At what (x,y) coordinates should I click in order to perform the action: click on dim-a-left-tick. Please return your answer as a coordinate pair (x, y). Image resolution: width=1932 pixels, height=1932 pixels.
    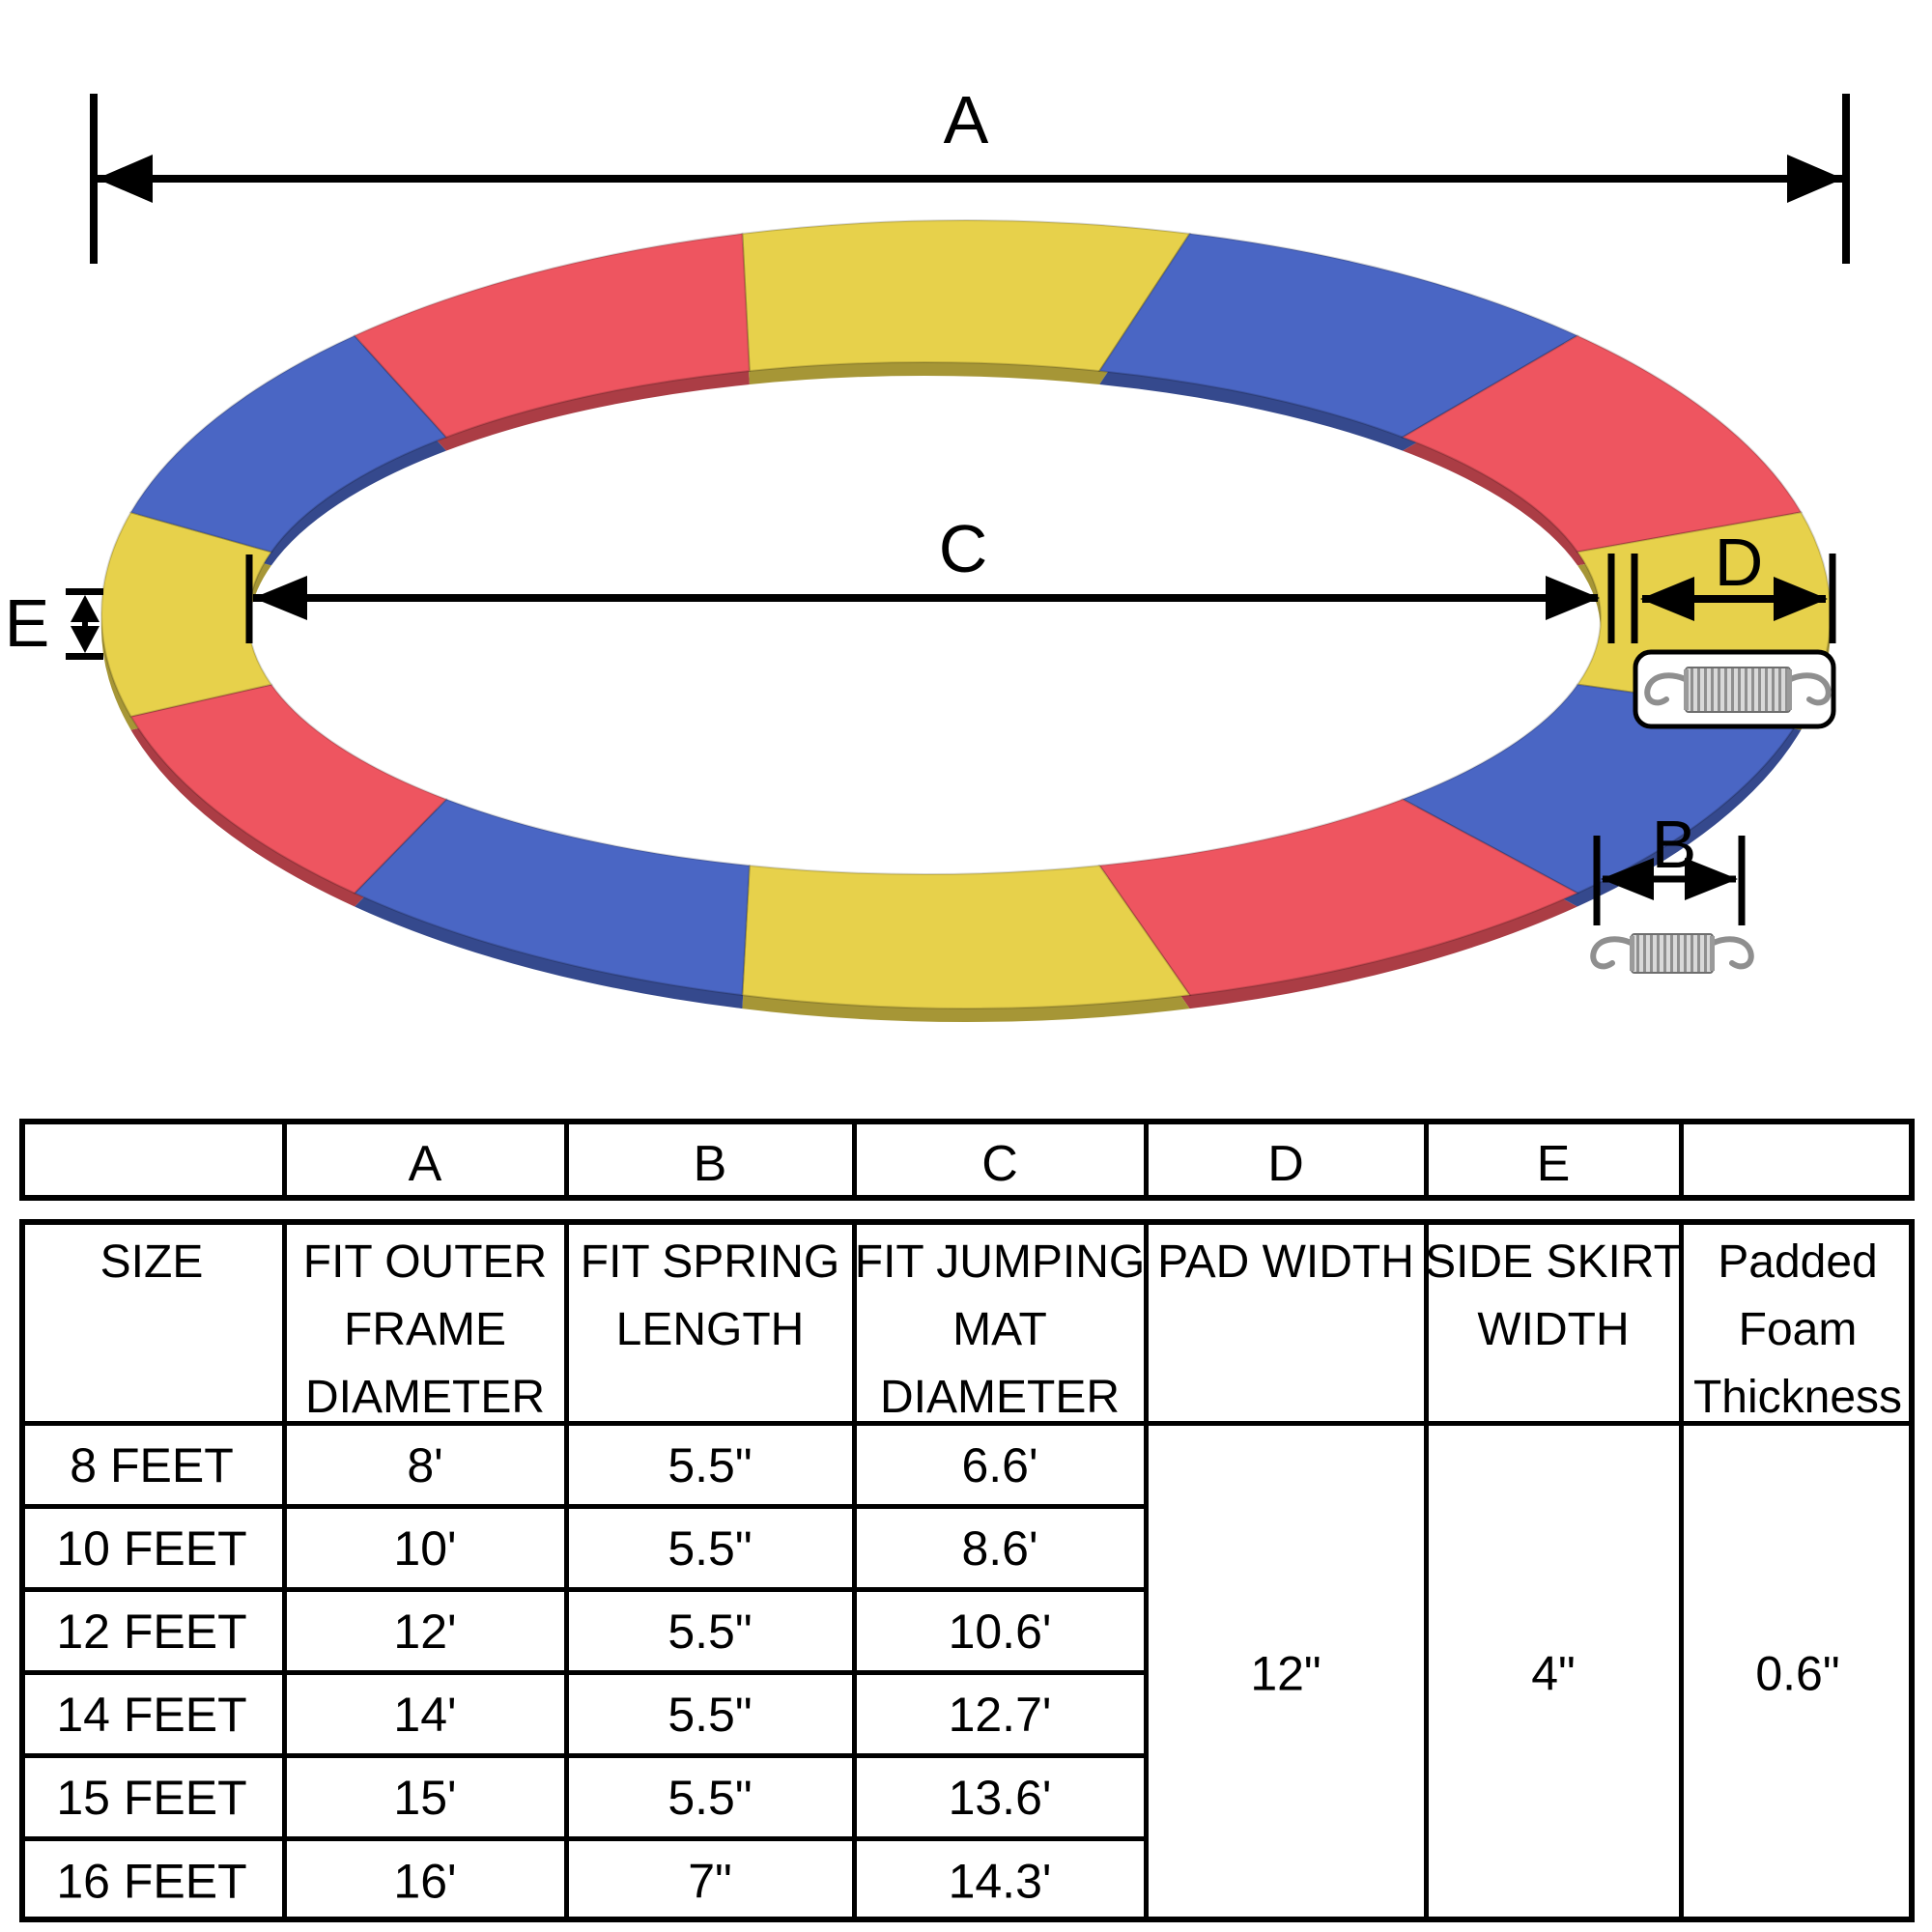
    Looking at the image, I should click on (94, 179).